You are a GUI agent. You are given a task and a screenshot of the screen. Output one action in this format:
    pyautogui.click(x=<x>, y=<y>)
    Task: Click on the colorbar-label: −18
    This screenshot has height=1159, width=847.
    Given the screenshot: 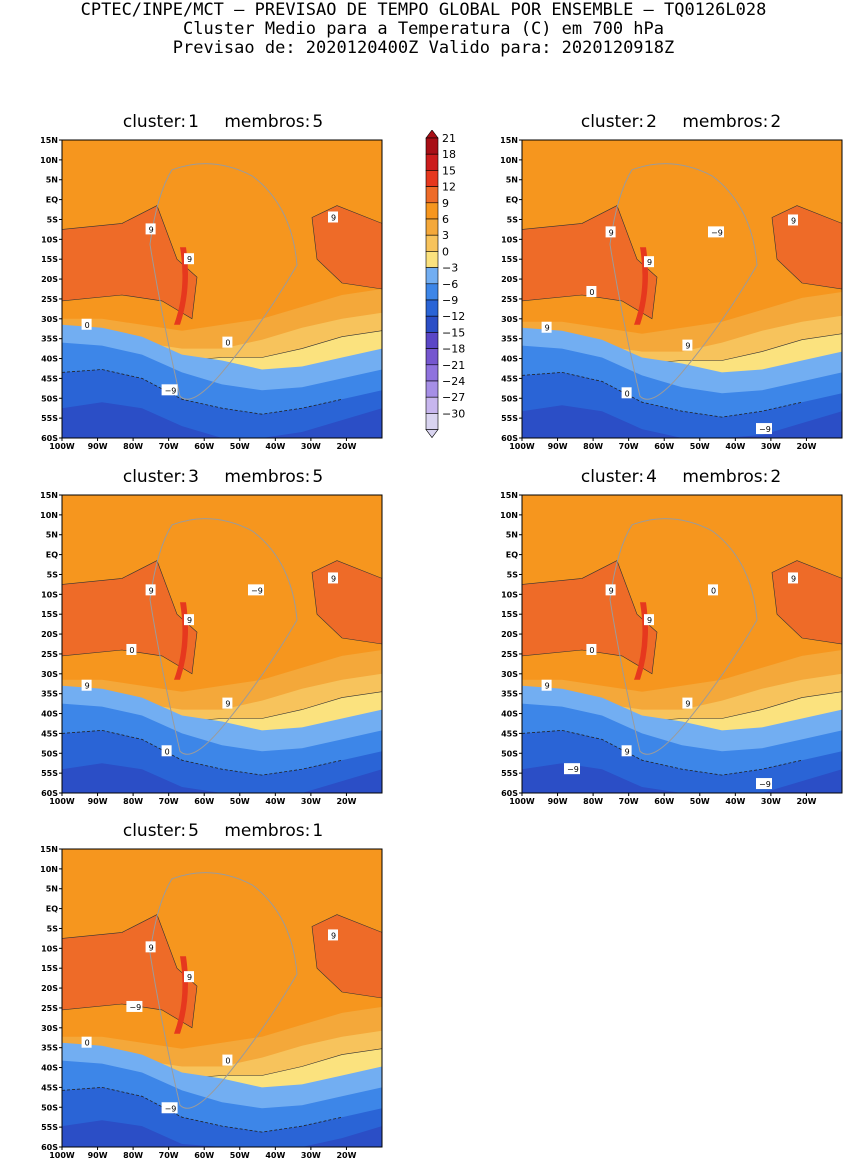 What is the action you would take?
    pyautogui.click(x=453, y=349)
    